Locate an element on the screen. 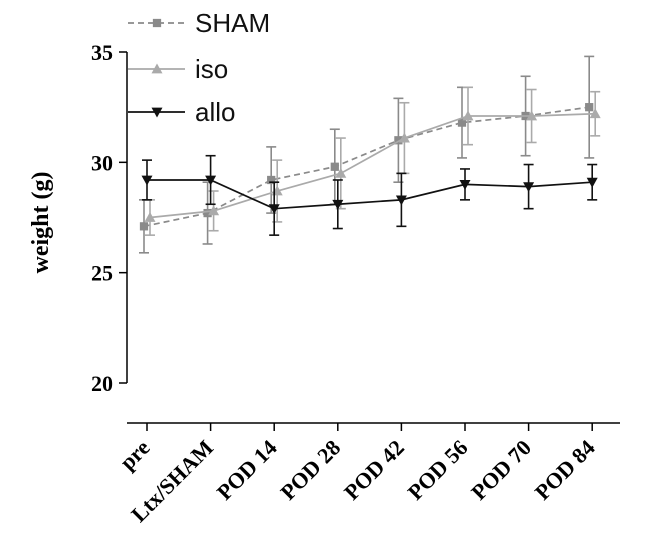 The width and height of the screenshot is (645, 547). x-tick-label: pre is located at coordinates (135, 455).